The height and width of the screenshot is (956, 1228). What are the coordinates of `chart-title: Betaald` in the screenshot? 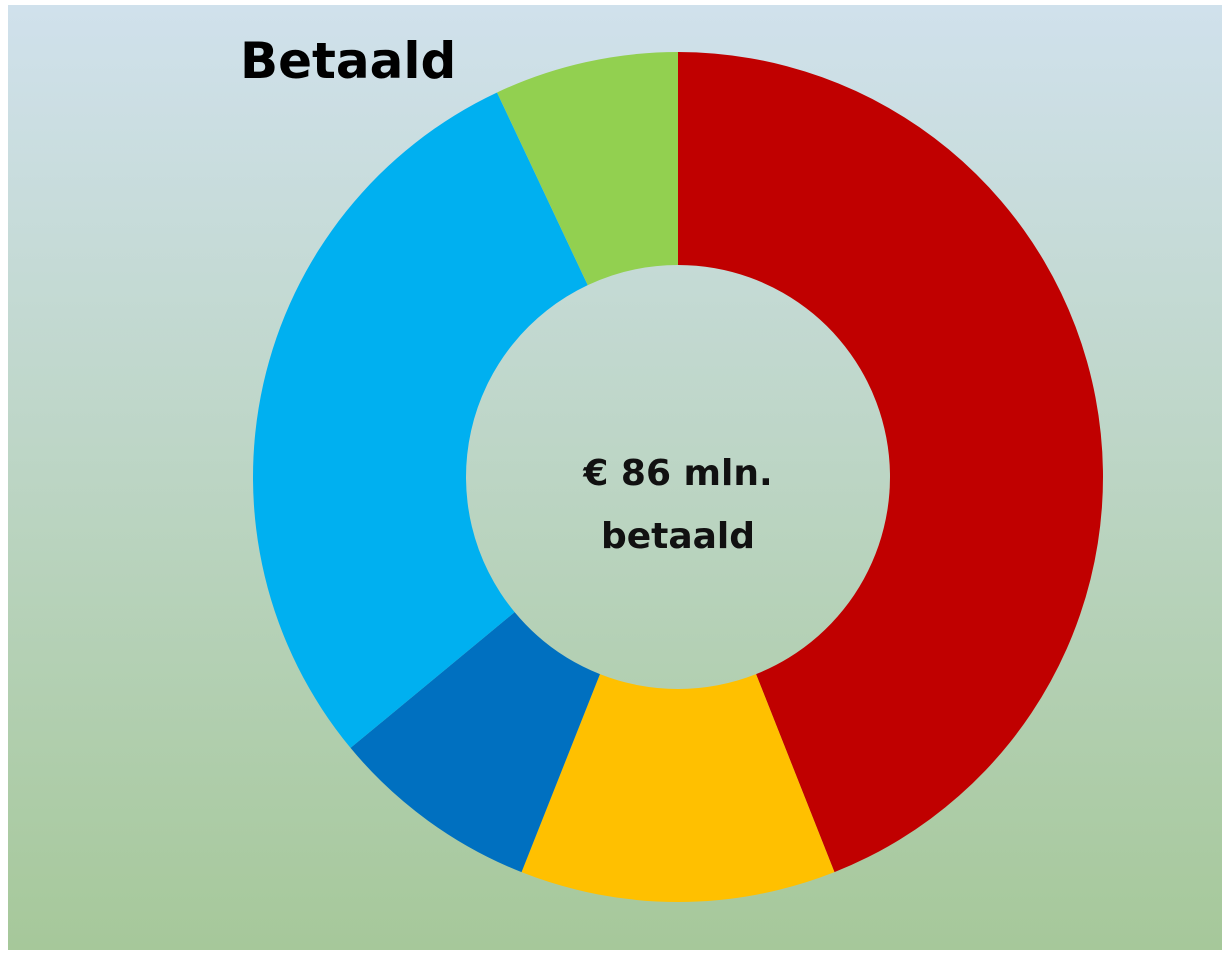 It's located at (348, 61).